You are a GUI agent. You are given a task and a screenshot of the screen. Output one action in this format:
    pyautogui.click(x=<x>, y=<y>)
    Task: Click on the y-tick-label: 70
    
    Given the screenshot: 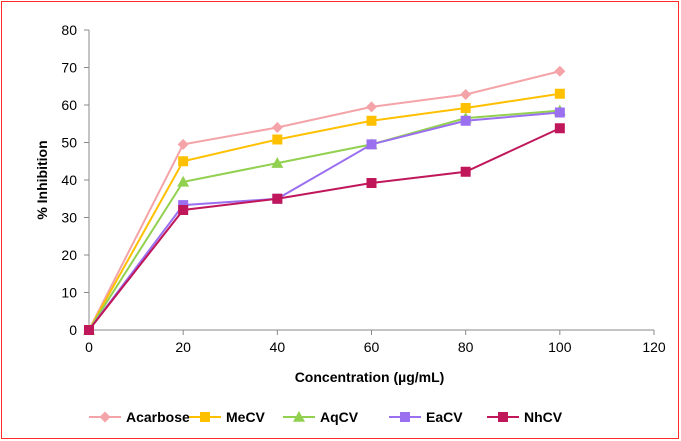 What is the action you would take?
    pyautogui.click(x=69, y=68)
    